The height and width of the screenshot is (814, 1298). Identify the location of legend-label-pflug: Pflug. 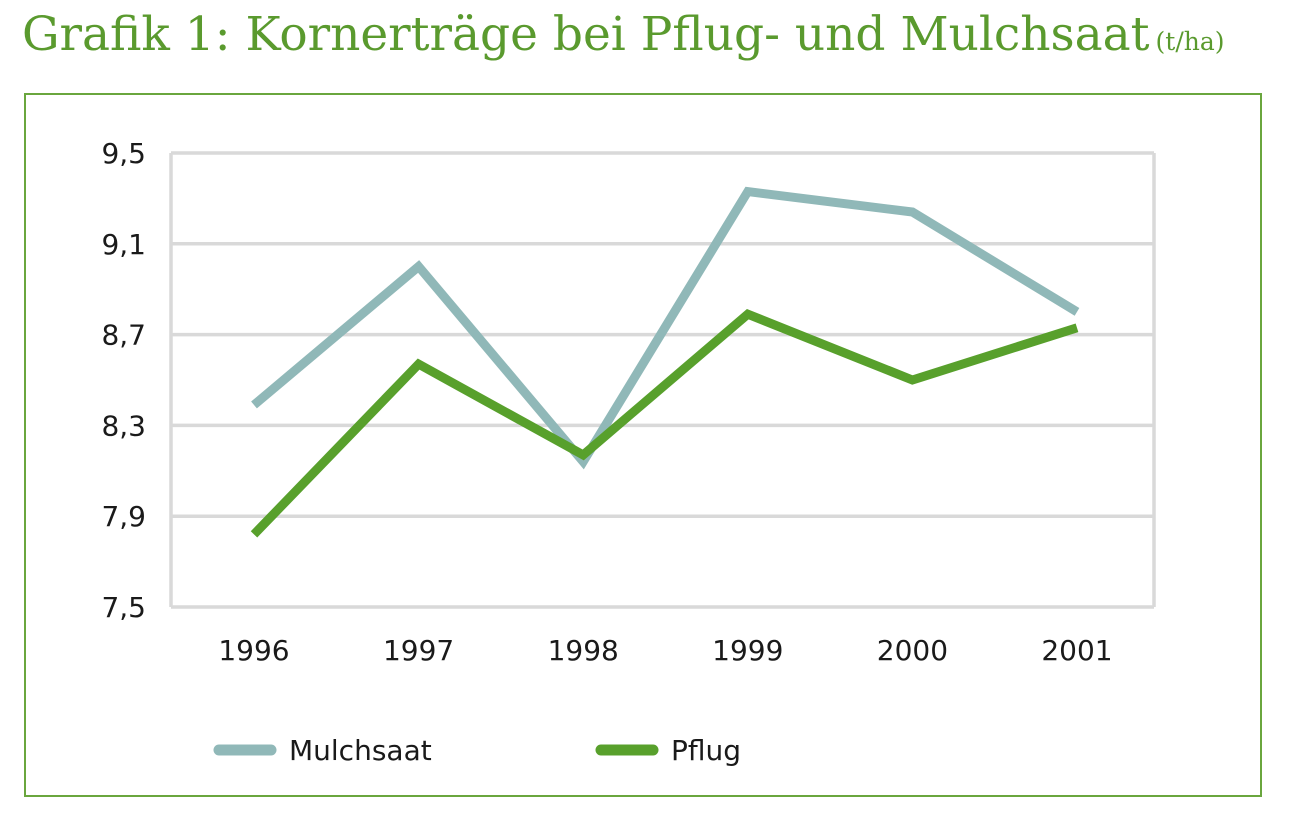
(706, 750).